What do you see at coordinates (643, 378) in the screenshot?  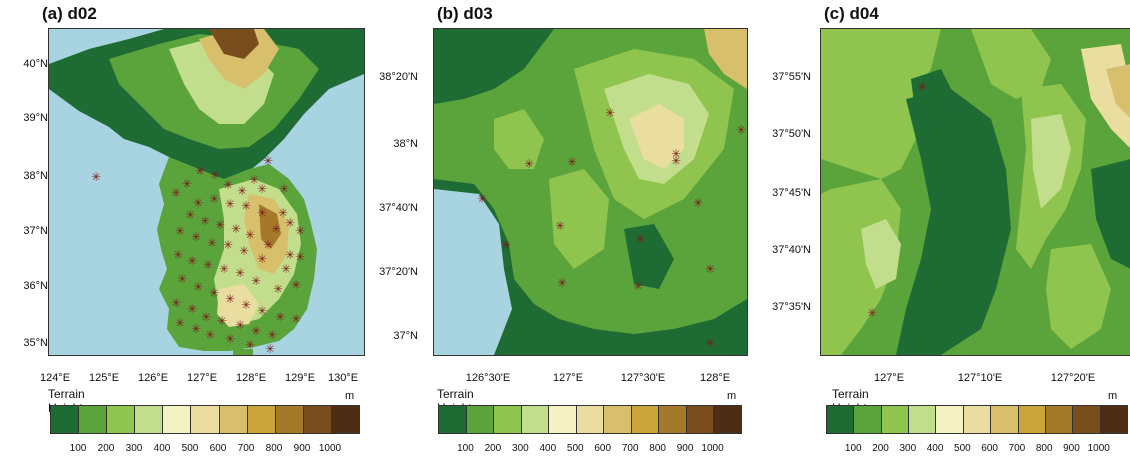 I see `x-tick-label: 127°30'E` at bounding box center [643, 378].